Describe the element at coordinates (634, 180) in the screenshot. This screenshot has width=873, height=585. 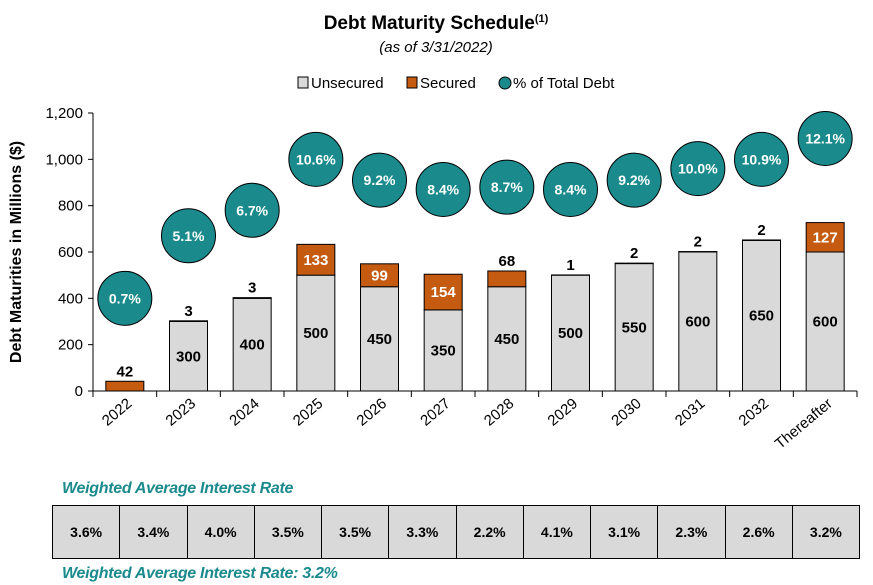
I see `pct-label-2030: 9.2%` at that location.